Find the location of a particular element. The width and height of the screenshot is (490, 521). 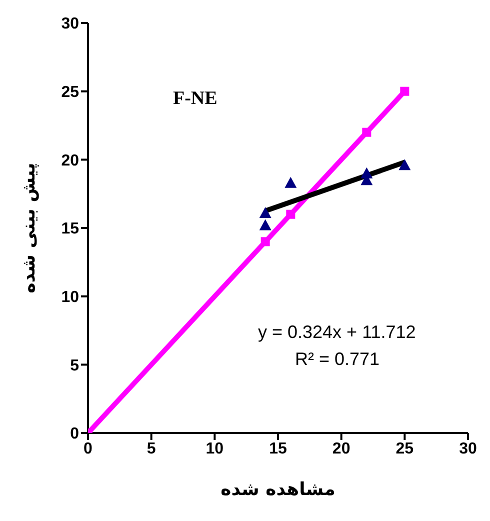

y-tick-label: 10 is located at coordinates (70, 297).